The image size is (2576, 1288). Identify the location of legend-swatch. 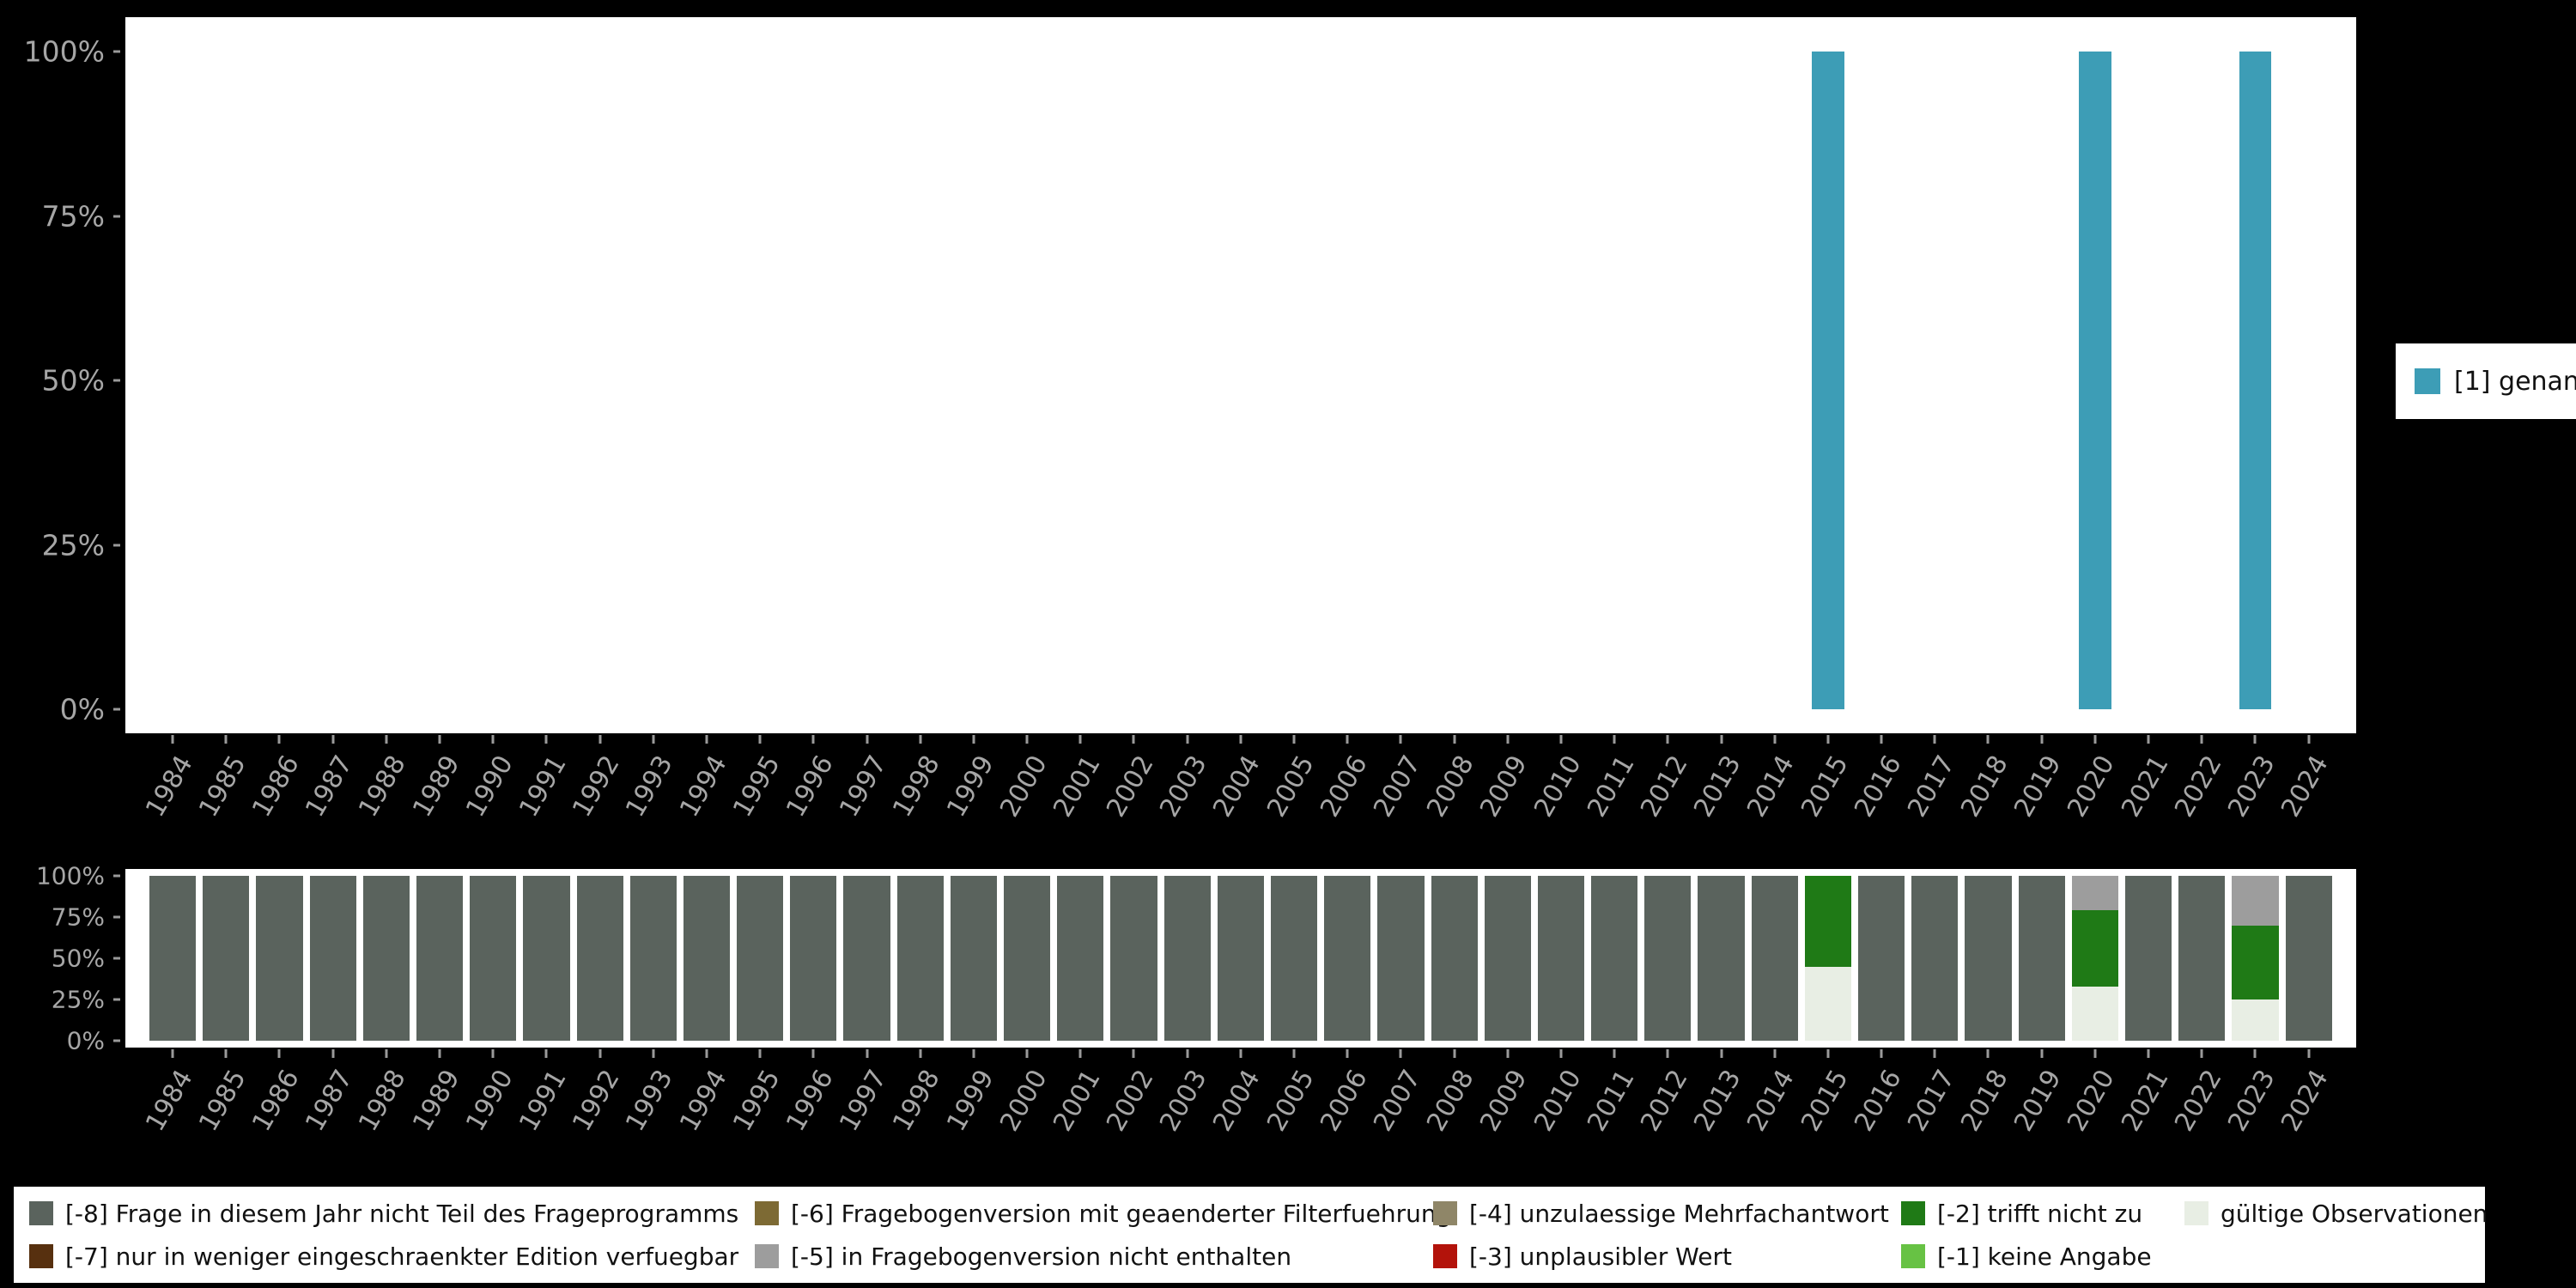
(767, 1213).